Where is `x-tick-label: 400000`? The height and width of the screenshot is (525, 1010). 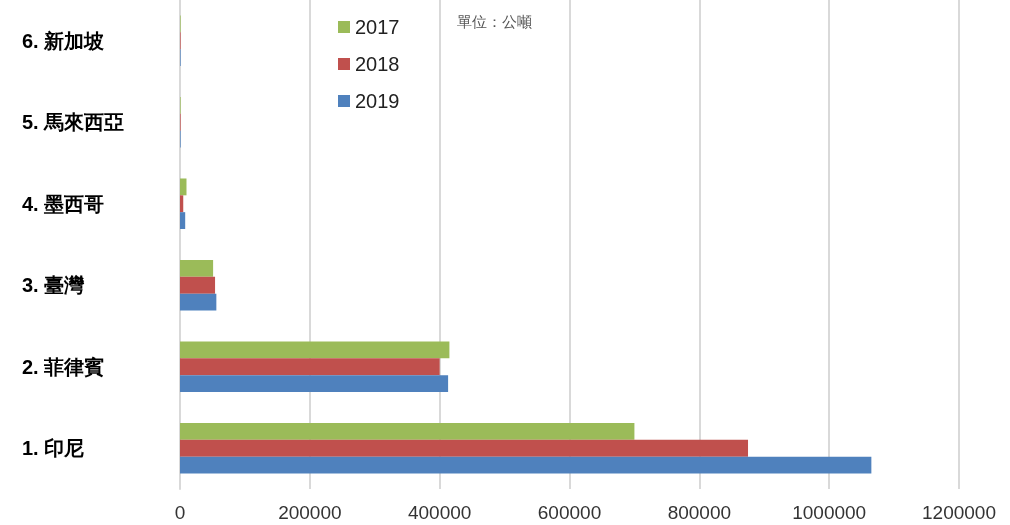 x-tick-label: 400000 is located at coordinates (439, 512).